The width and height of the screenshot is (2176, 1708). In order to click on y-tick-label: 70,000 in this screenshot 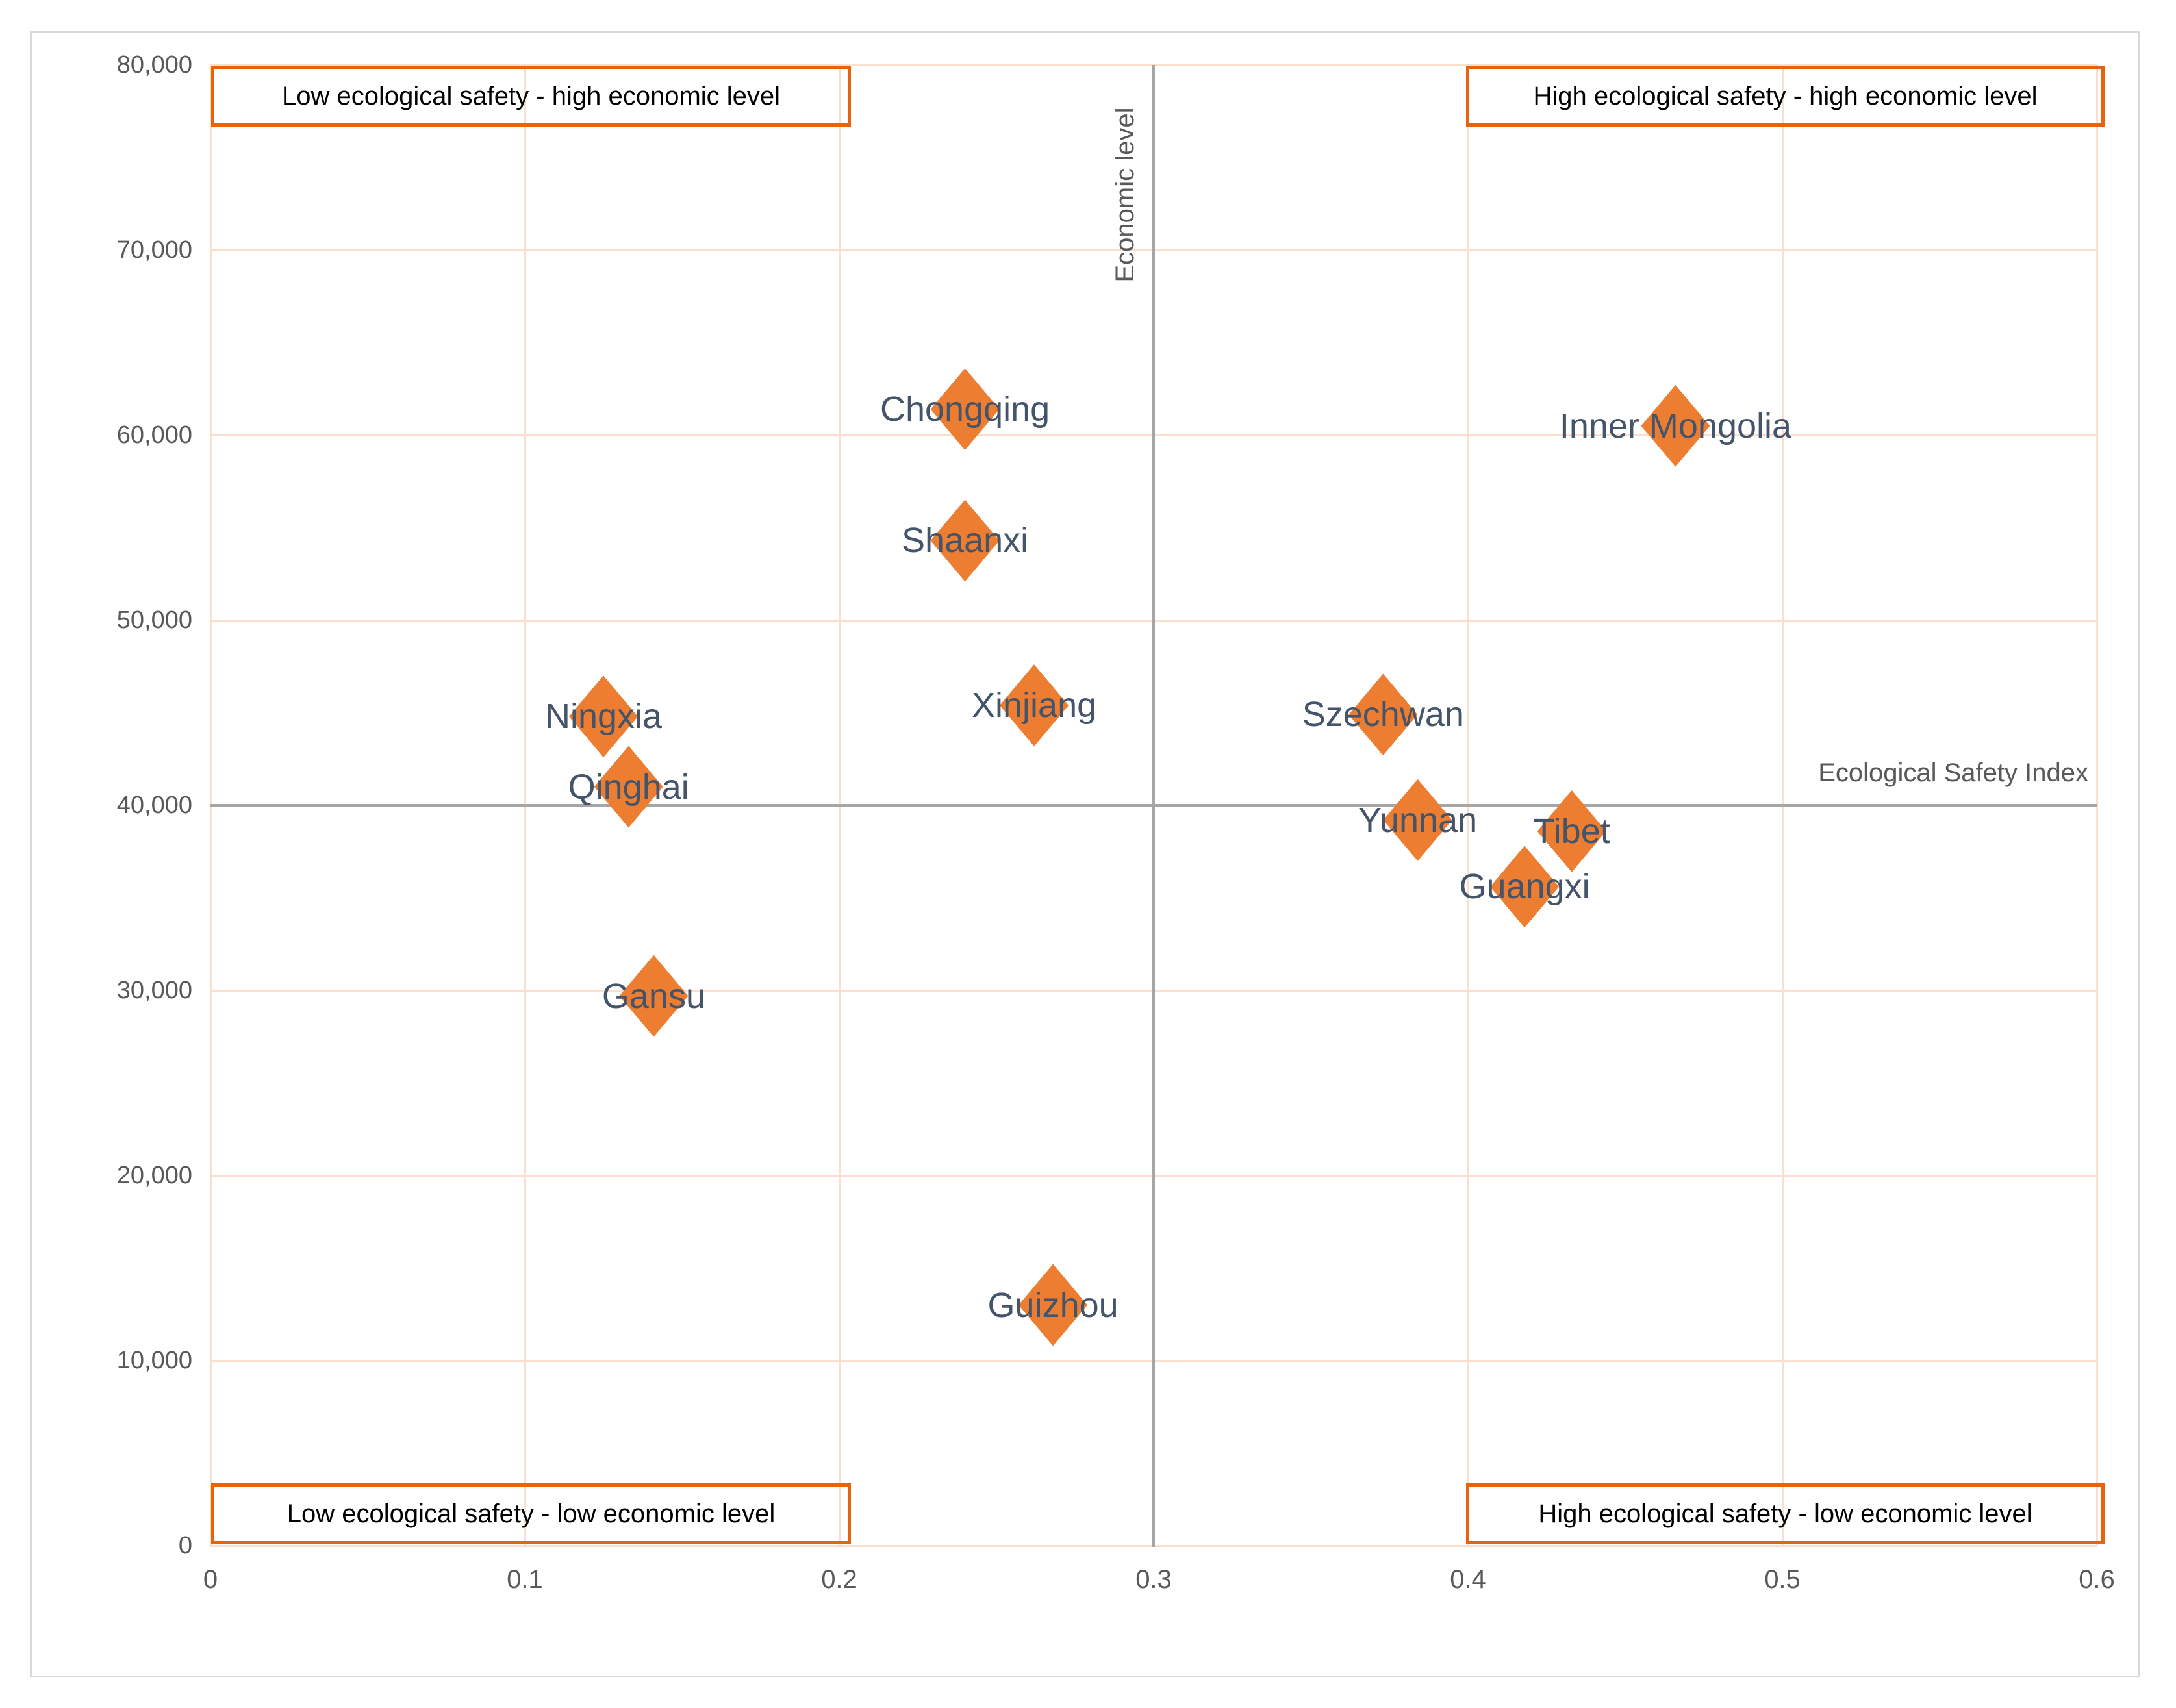, I will do `click(154, 250)`.